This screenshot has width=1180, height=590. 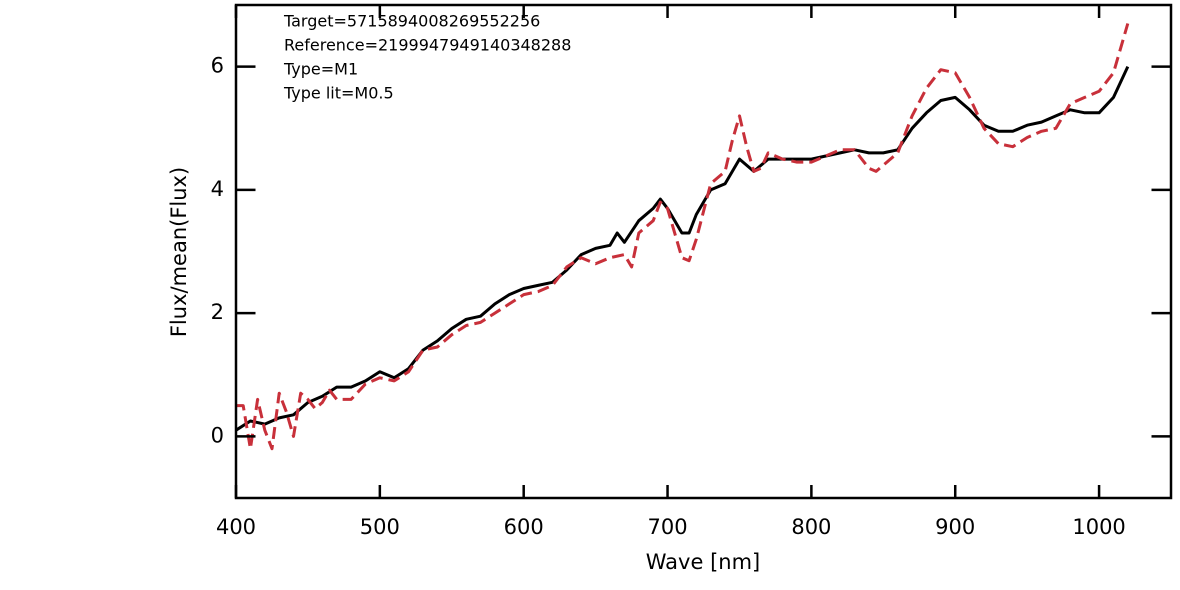 I want to click on annotation: Target=5715894008269552256, so click(x=411, y=21).